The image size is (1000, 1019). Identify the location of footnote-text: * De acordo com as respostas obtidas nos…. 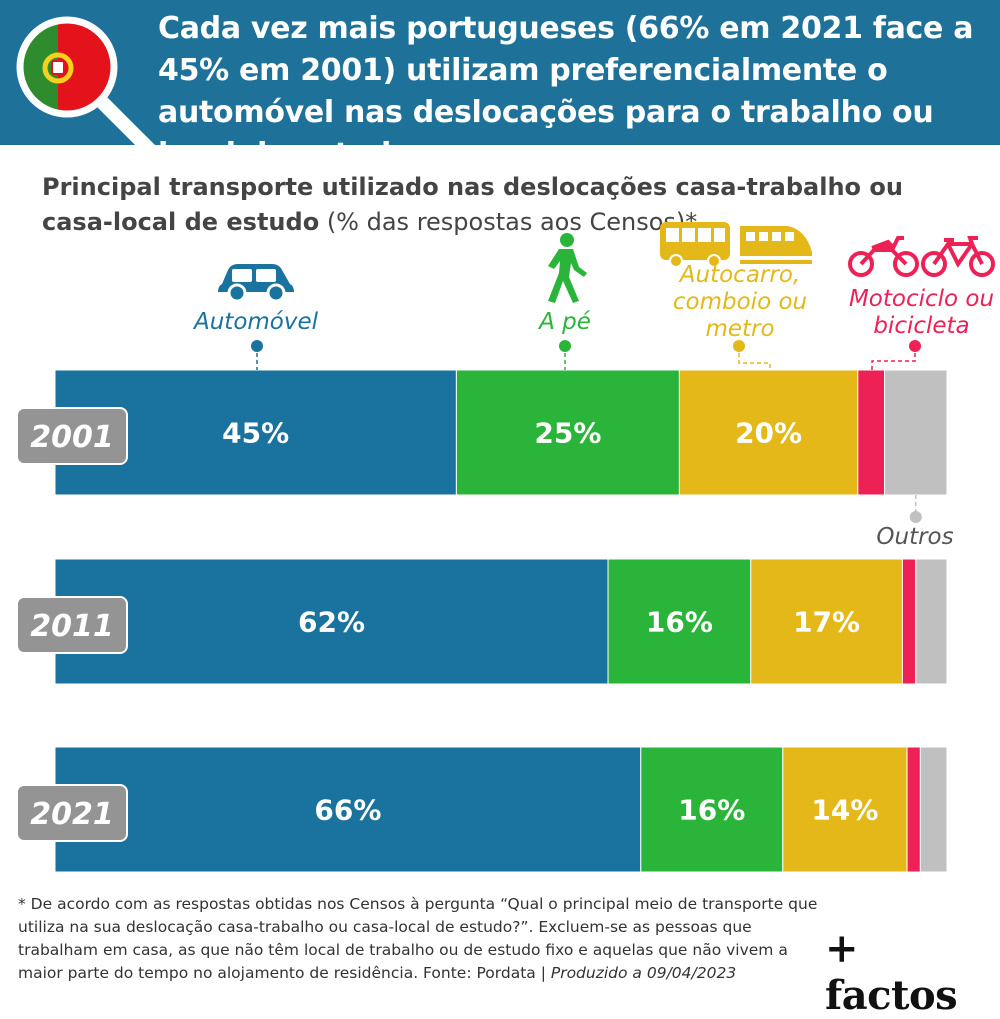
(418, 938).